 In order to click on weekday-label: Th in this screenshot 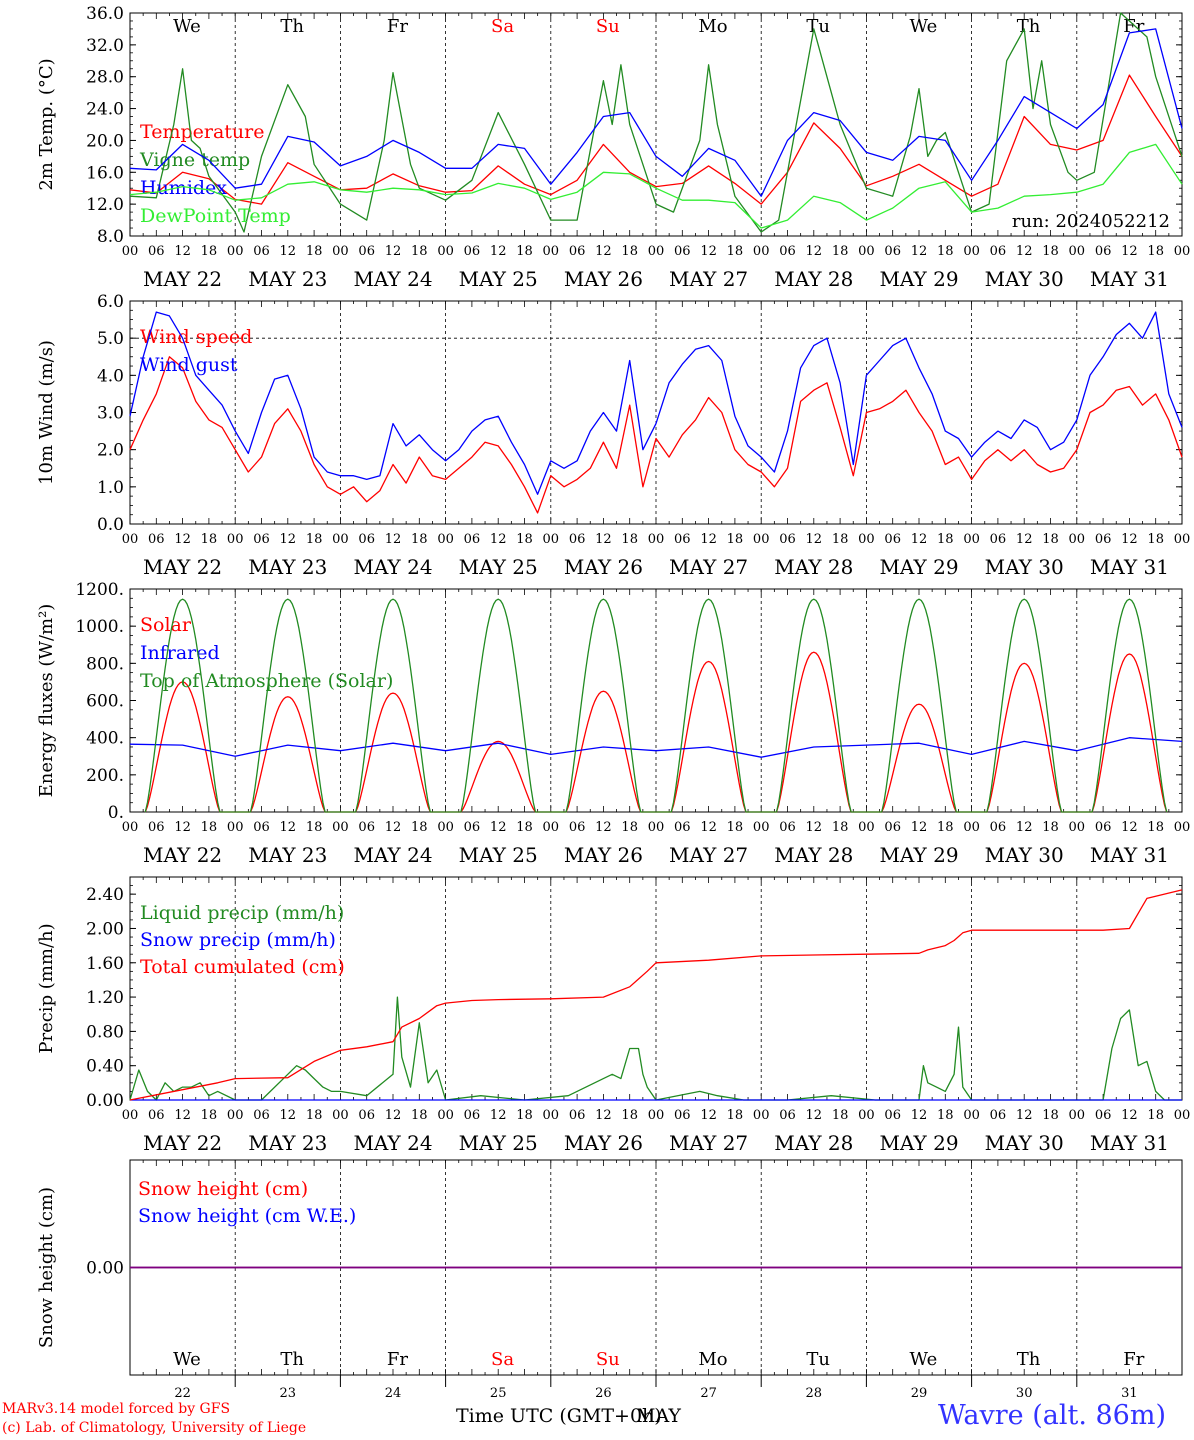, I will do `click(1029, 1359)`.